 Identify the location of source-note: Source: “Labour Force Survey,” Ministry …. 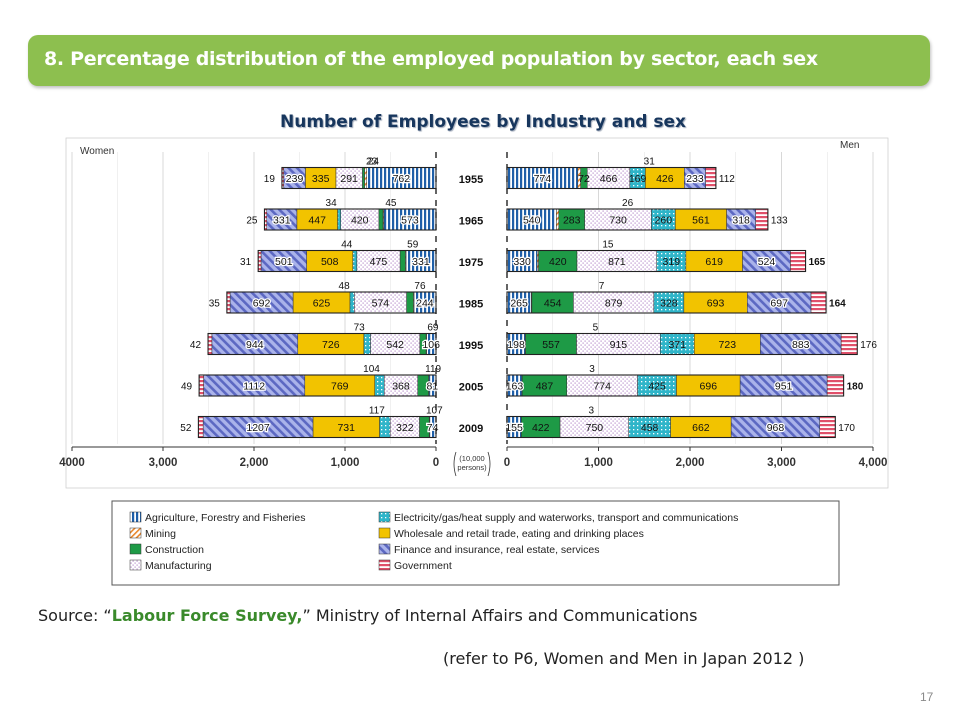
(368, 615).